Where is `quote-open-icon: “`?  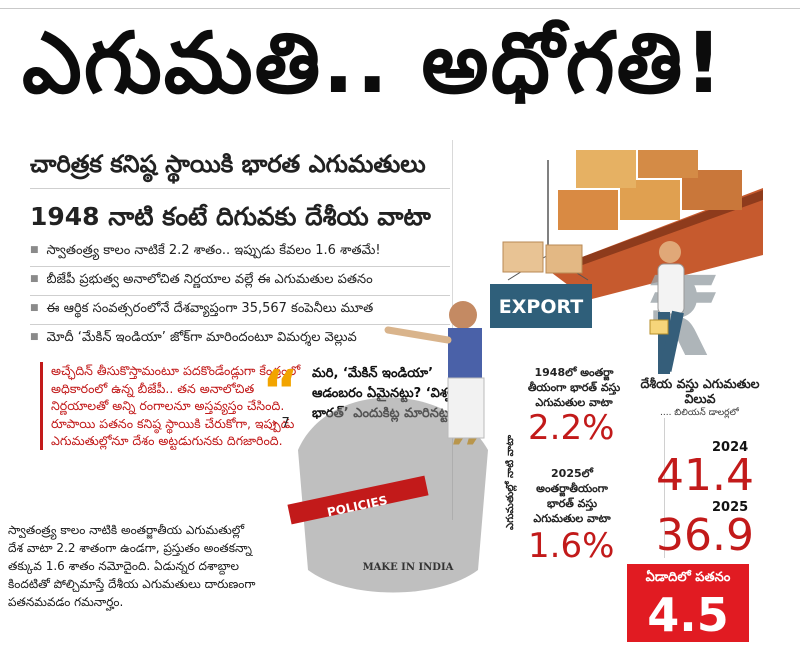 quote-open-icon: “ is located at coordinates (280, 391).